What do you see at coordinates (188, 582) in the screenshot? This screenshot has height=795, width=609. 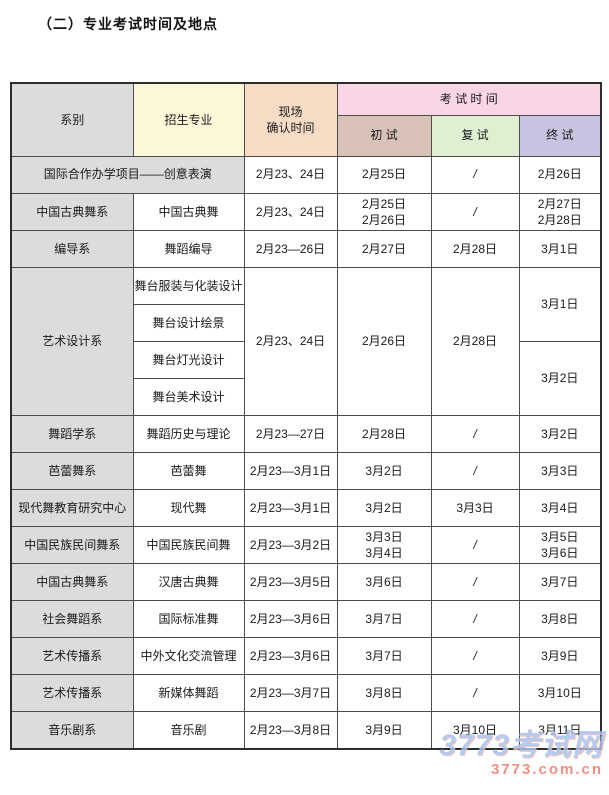 I see `major-cell: 汉唐古典舞` at bounding box center [188, 582].